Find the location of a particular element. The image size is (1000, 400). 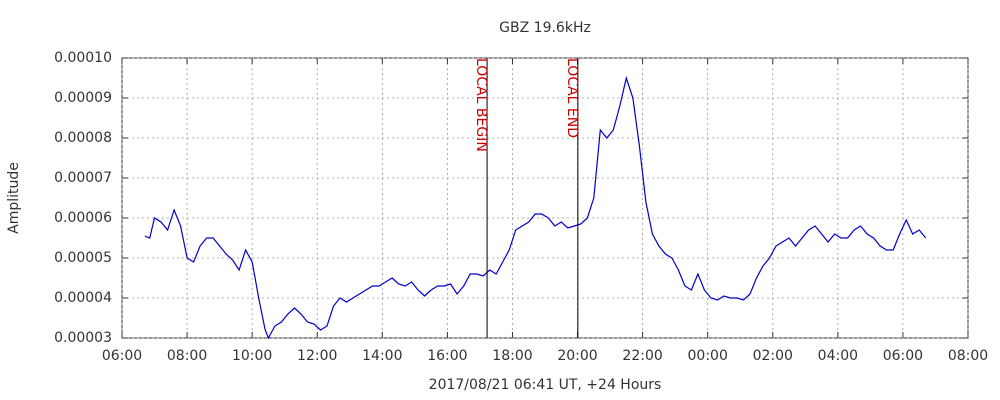

x-tick-label: 00:00 is located at coordinates (708, 356).